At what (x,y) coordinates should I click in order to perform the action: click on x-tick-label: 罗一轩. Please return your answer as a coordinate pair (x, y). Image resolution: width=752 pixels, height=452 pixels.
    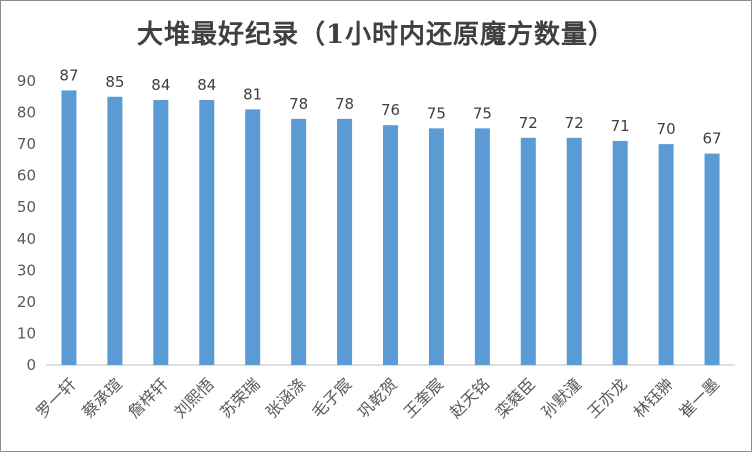
    Looking at the image, I should click on (55, 397).